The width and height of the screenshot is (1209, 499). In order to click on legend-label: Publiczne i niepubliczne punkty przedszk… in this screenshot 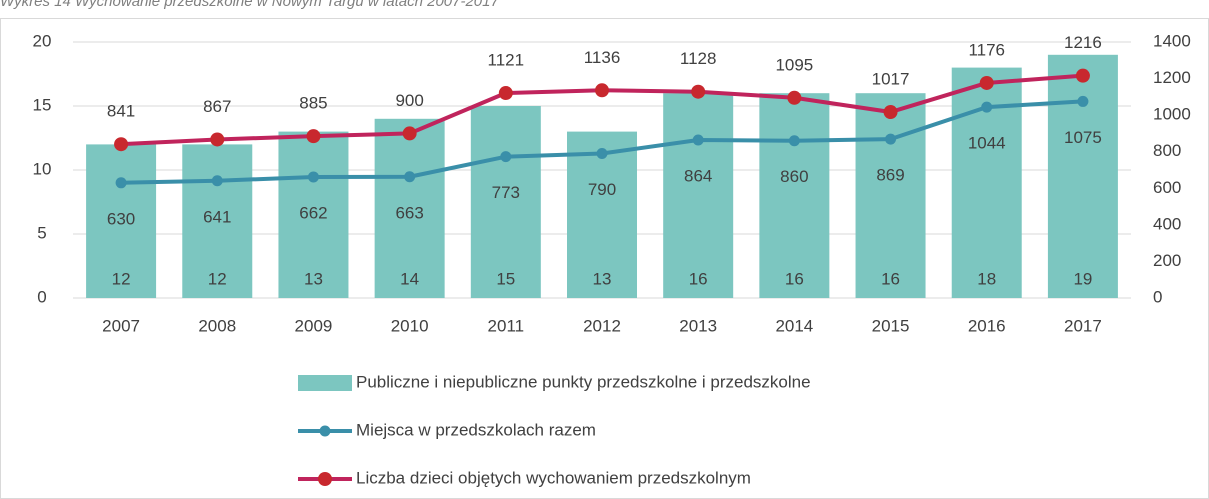, I will do `click(583, 381)`.